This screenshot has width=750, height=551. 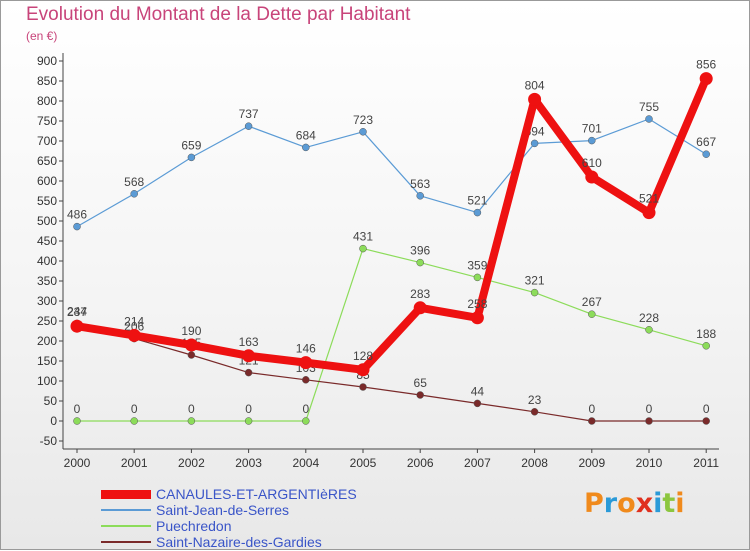 I want to click on y-tick-label: 400, so click(x=47, y=261).